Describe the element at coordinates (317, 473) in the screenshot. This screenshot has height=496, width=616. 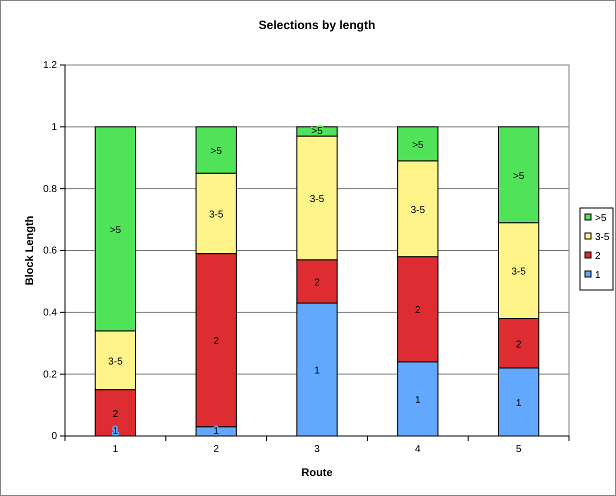
I see `x-axis-title: Route` at that location.